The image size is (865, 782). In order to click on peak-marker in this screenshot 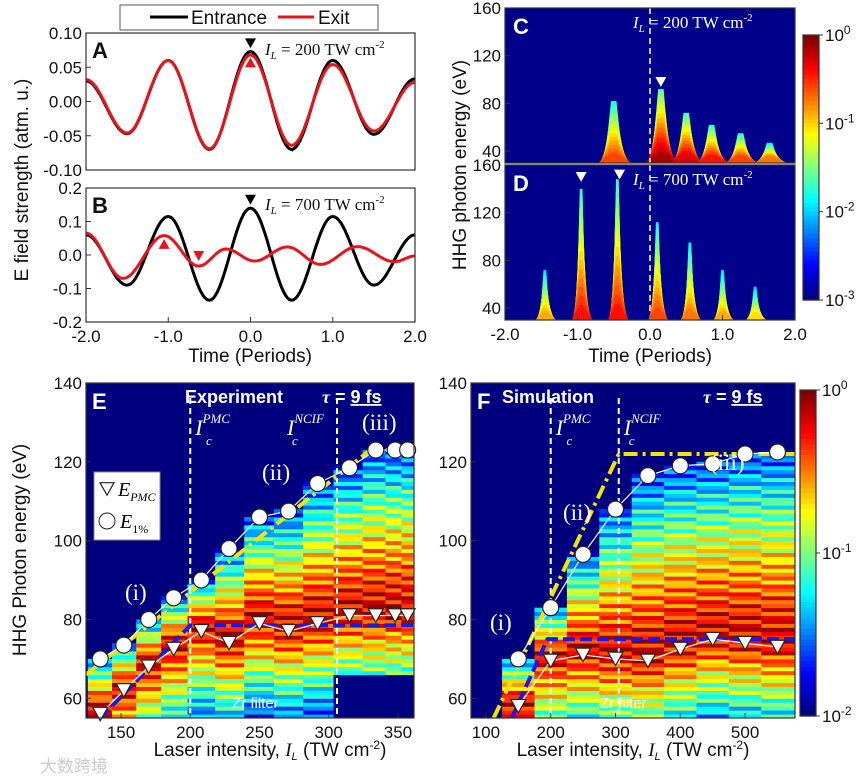, I will do `click(250, 43)`.